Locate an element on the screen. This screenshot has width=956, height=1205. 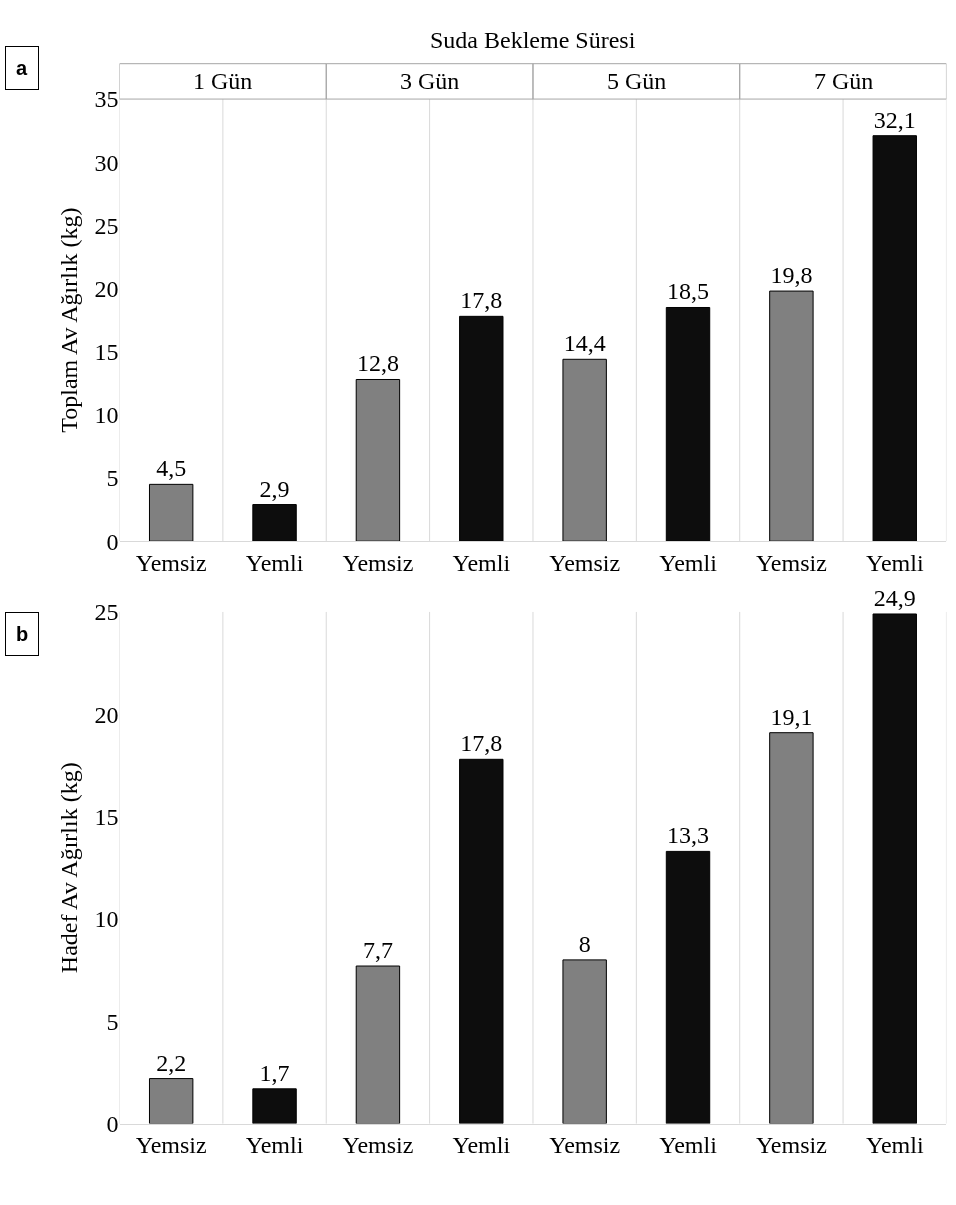
y-tick-label: 30 is located at coordinates (106, 162).